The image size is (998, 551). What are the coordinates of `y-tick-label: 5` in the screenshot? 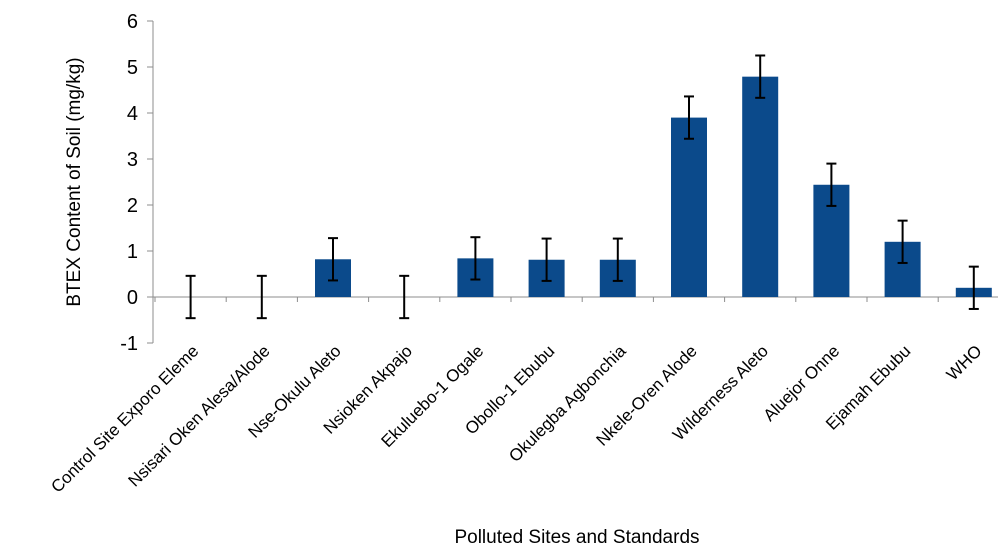 It's located at (132, 68).